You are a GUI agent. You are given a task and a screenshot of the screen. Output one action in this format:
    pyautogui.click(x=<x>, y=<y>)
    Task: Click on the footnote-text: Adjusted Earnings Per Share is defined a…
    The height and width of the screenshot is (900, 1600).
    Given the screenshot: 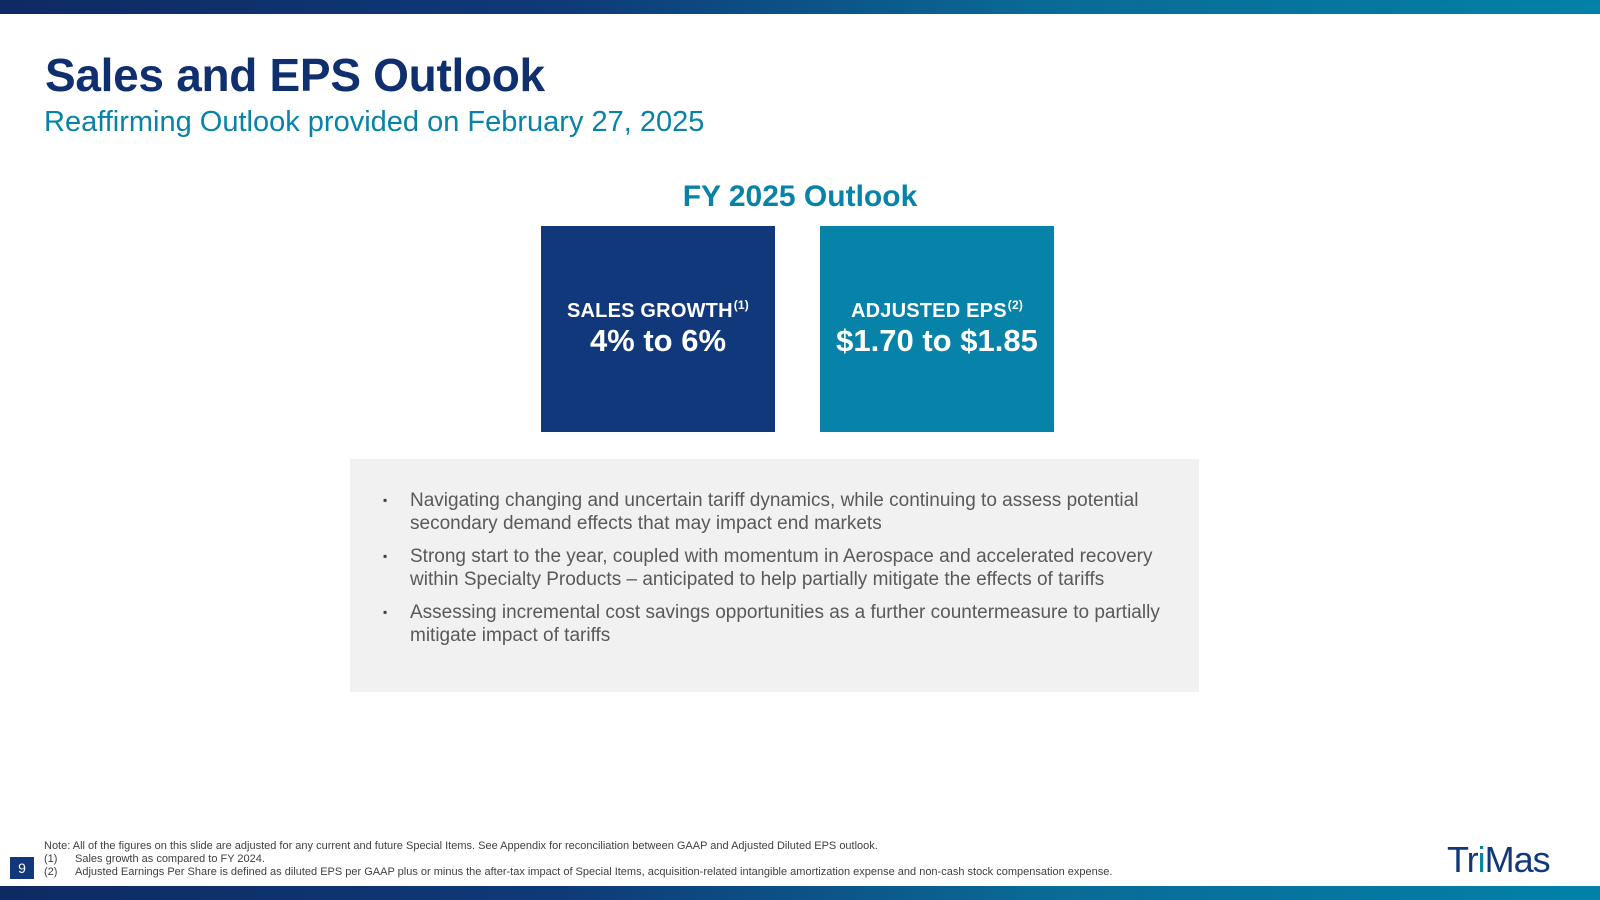 What is the action you would take?
    pyautogui.click(x=594, y=872)
    